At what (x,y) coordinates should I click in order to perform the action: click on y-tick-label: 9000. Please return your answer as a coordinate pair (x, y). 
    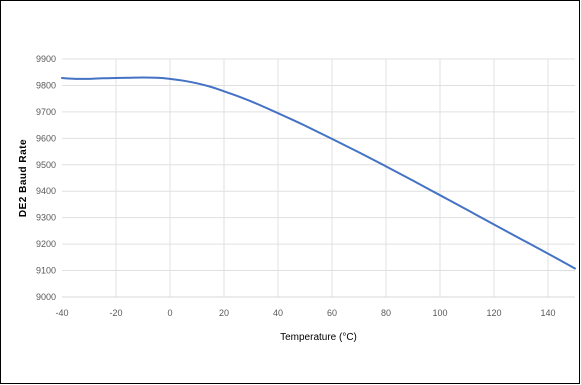
    Looking at the image, I should click on (46, 297).